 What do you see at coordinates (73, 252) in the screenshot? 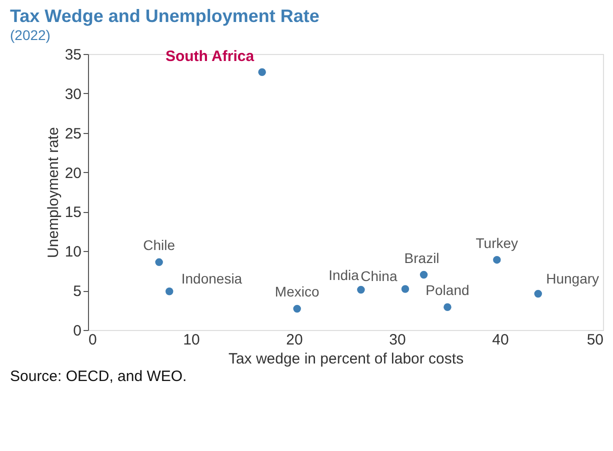
I see `y-tick-label: 10` at bounding box center [73, 252].